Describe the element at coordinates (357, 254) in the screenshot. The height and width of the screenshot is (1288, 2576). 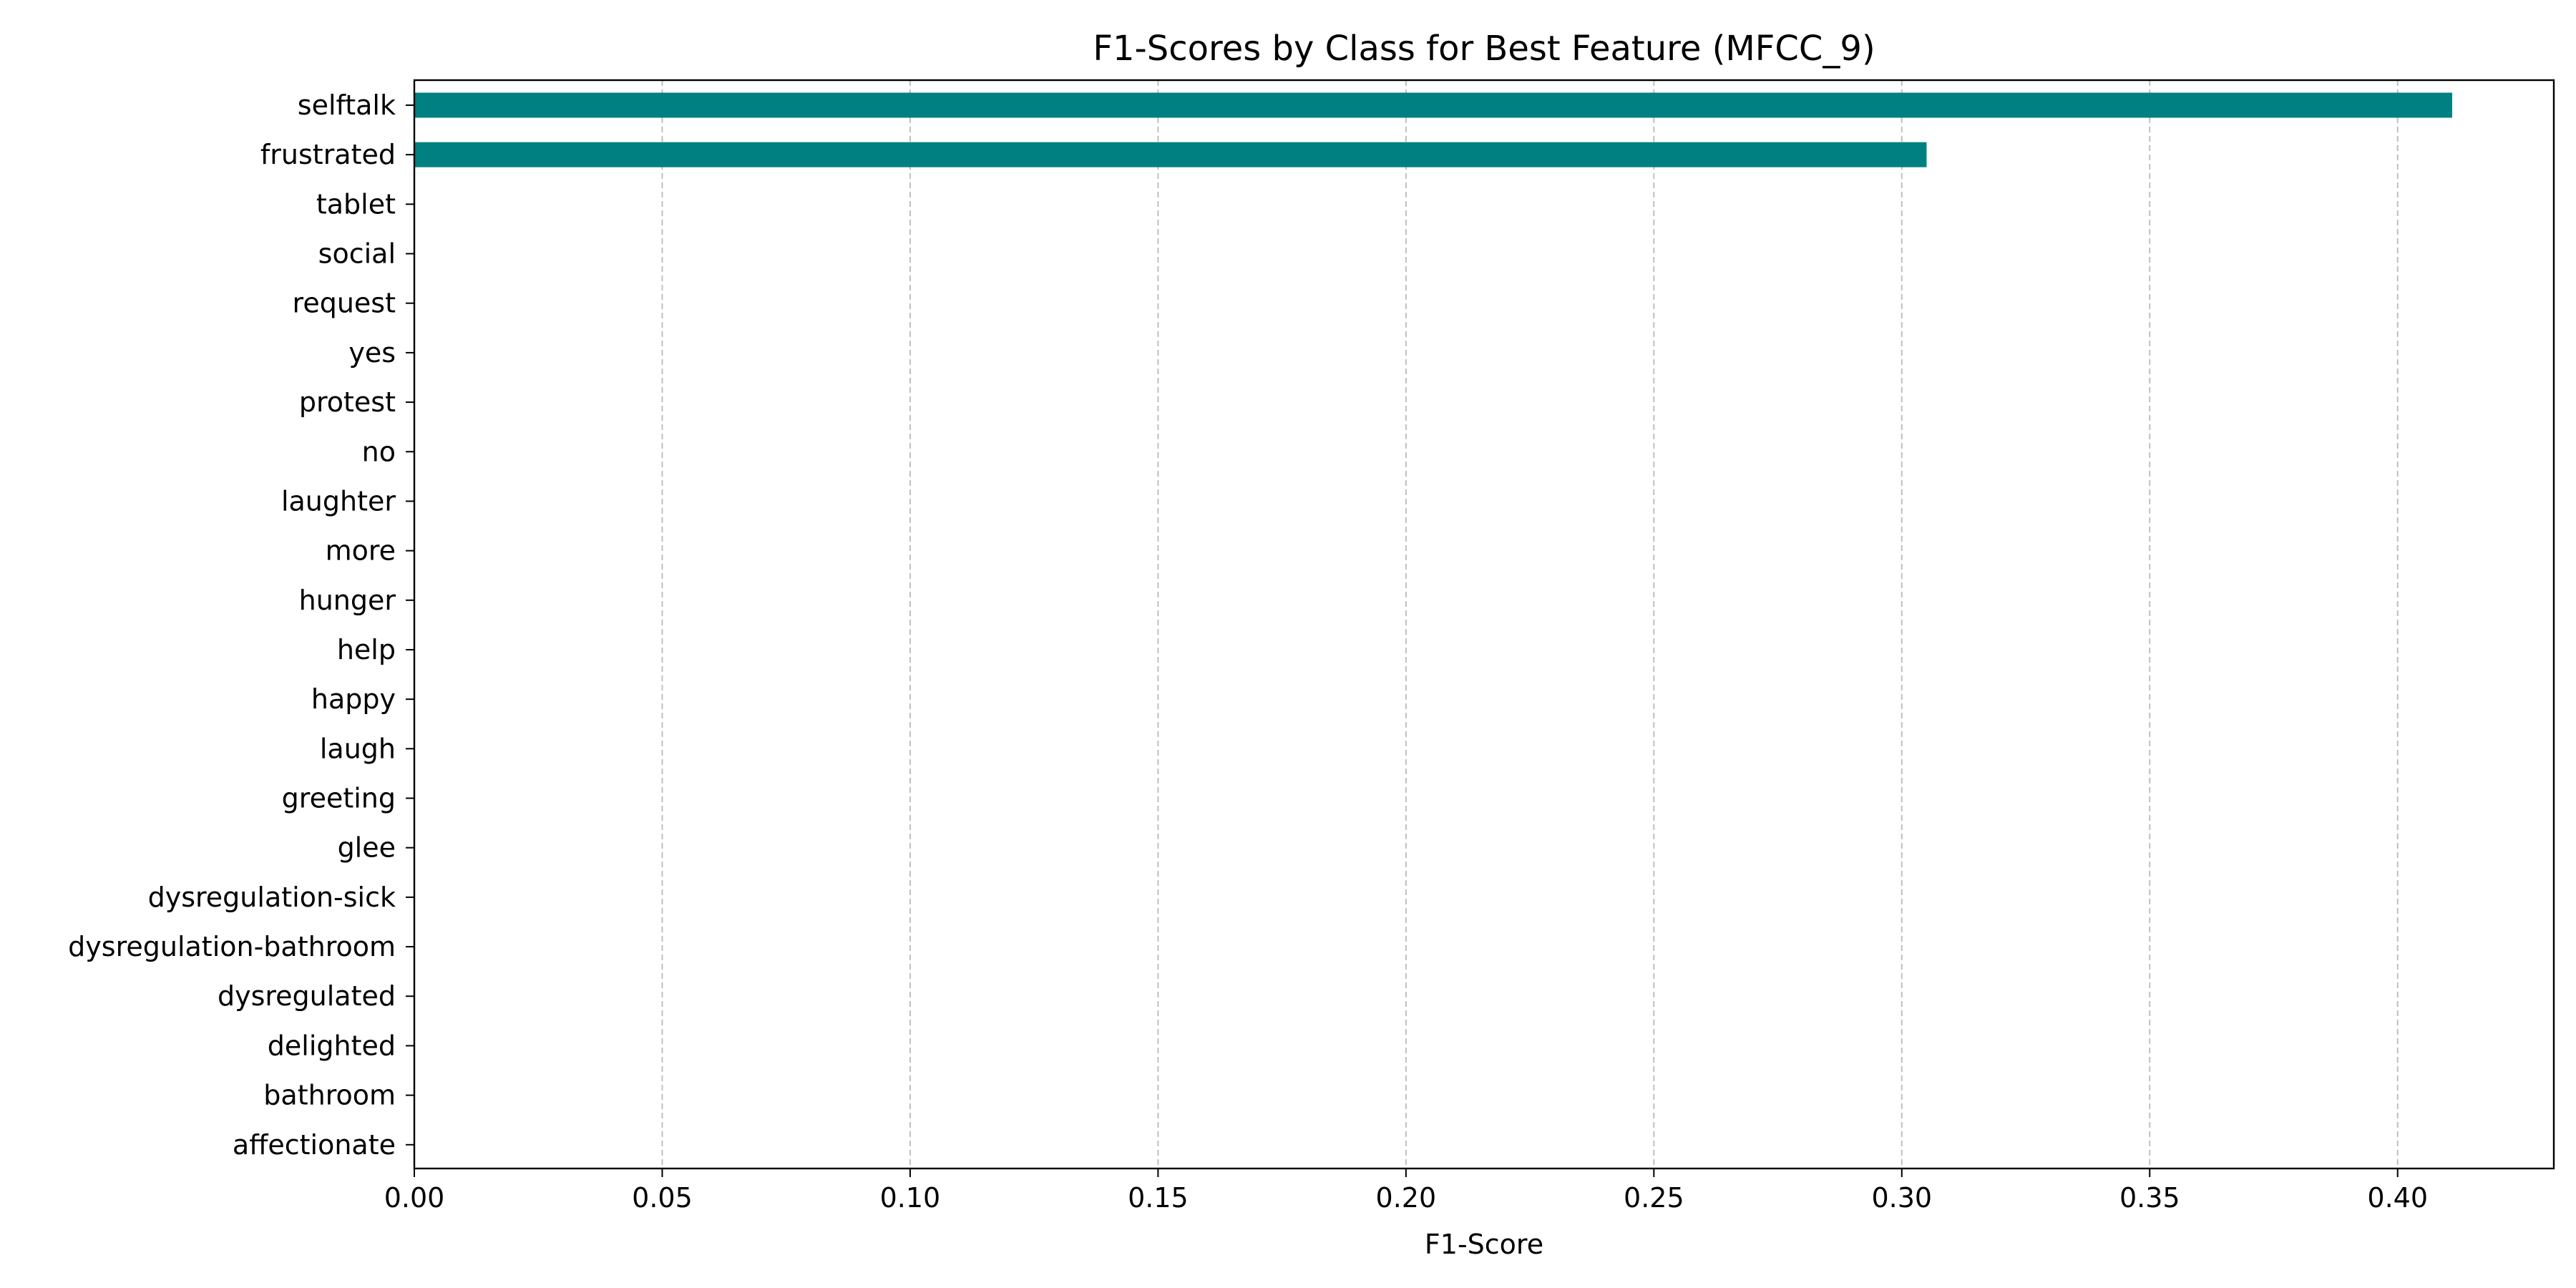
I see `y-tick-label: social` at that location.